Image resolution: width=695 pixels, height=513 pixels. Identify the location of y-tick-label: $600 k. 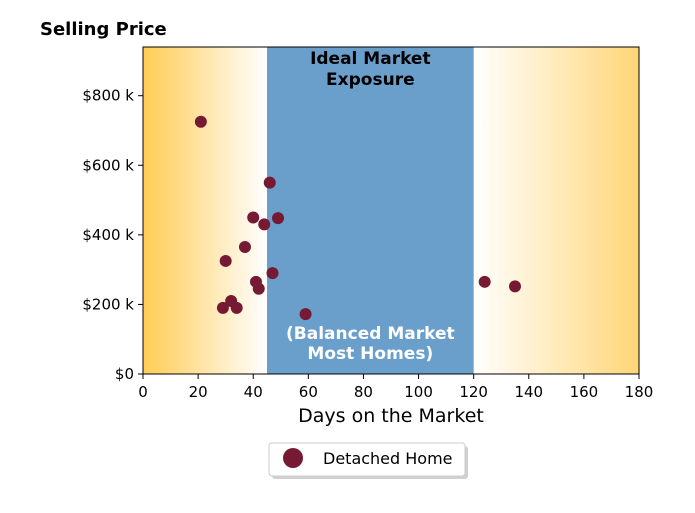
(108, 165).